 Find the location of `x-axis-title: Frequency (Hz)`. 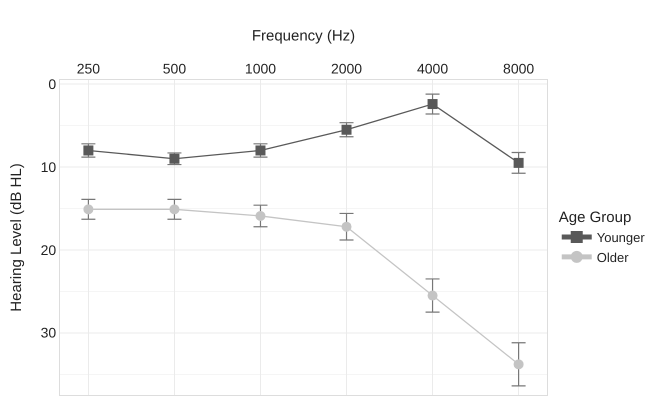

x-axis-title: Frequency (Hz) is located at coordinates (304, 36).